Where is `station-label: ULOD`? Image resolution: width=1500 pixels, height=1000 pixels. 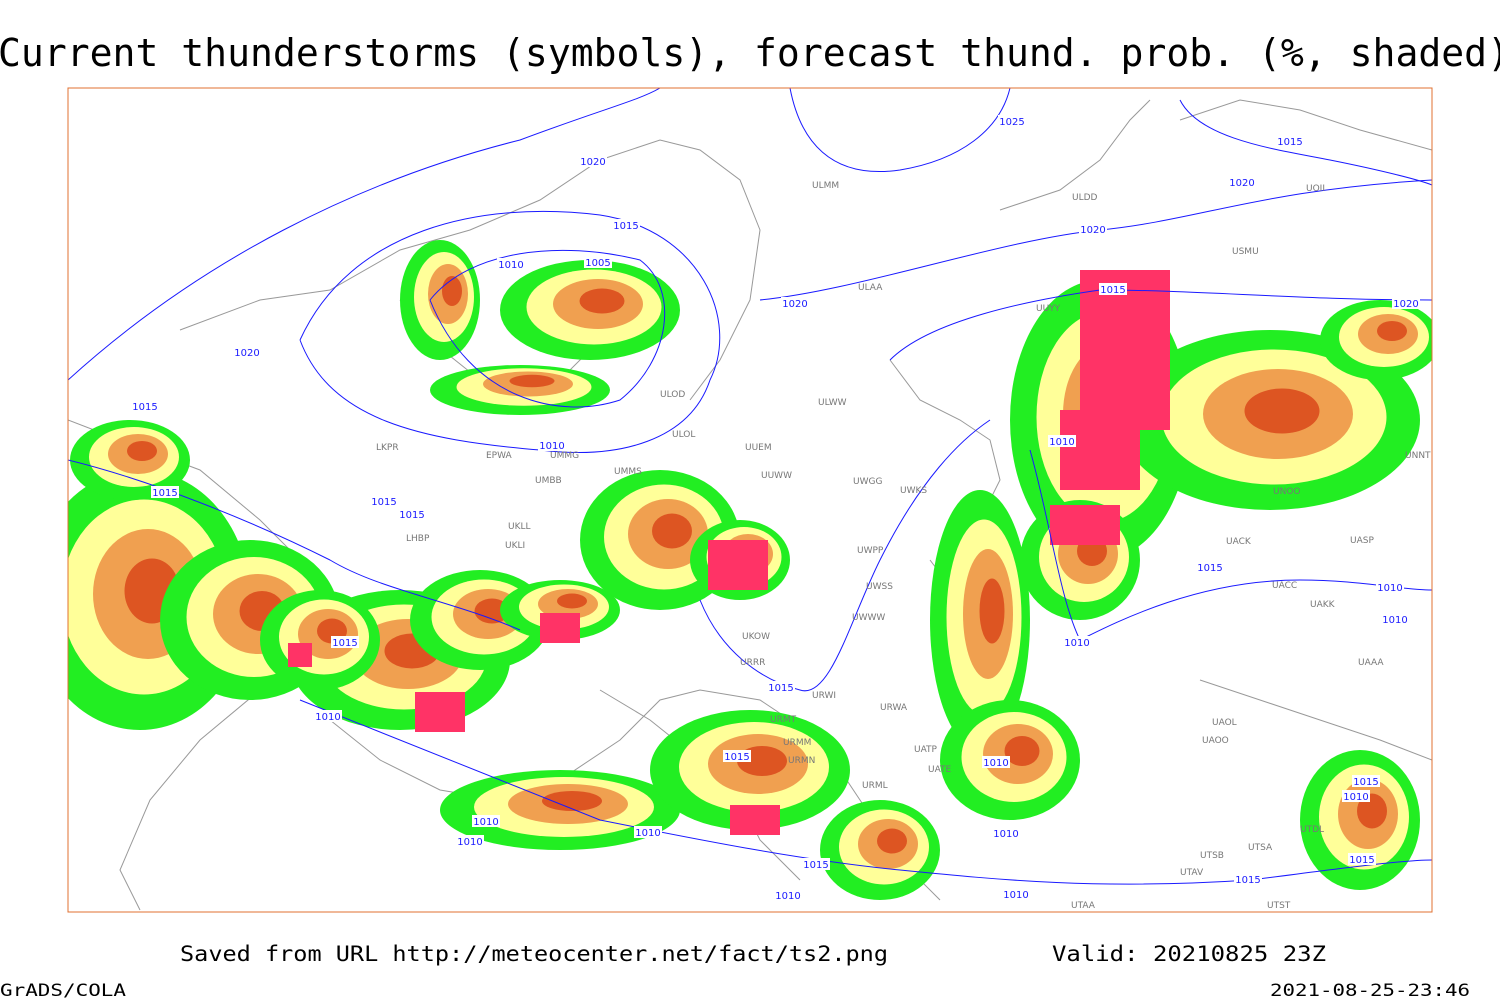
station-label: ULOD is located at coordinates (672, 395).